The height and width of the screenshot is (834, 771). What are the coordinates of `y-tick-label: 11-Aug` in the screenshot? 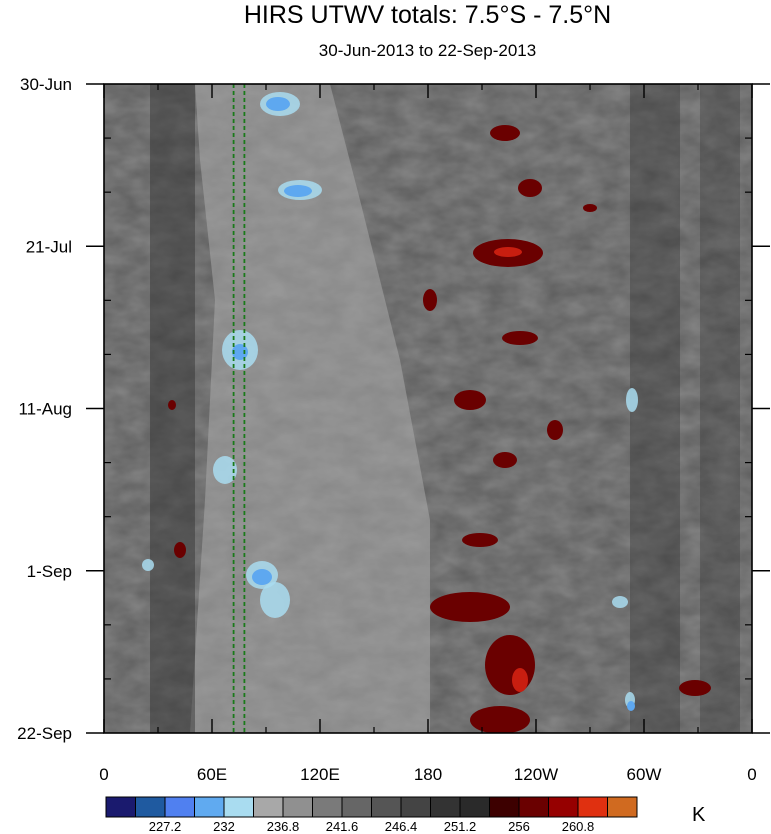 It's located at (45, 409).